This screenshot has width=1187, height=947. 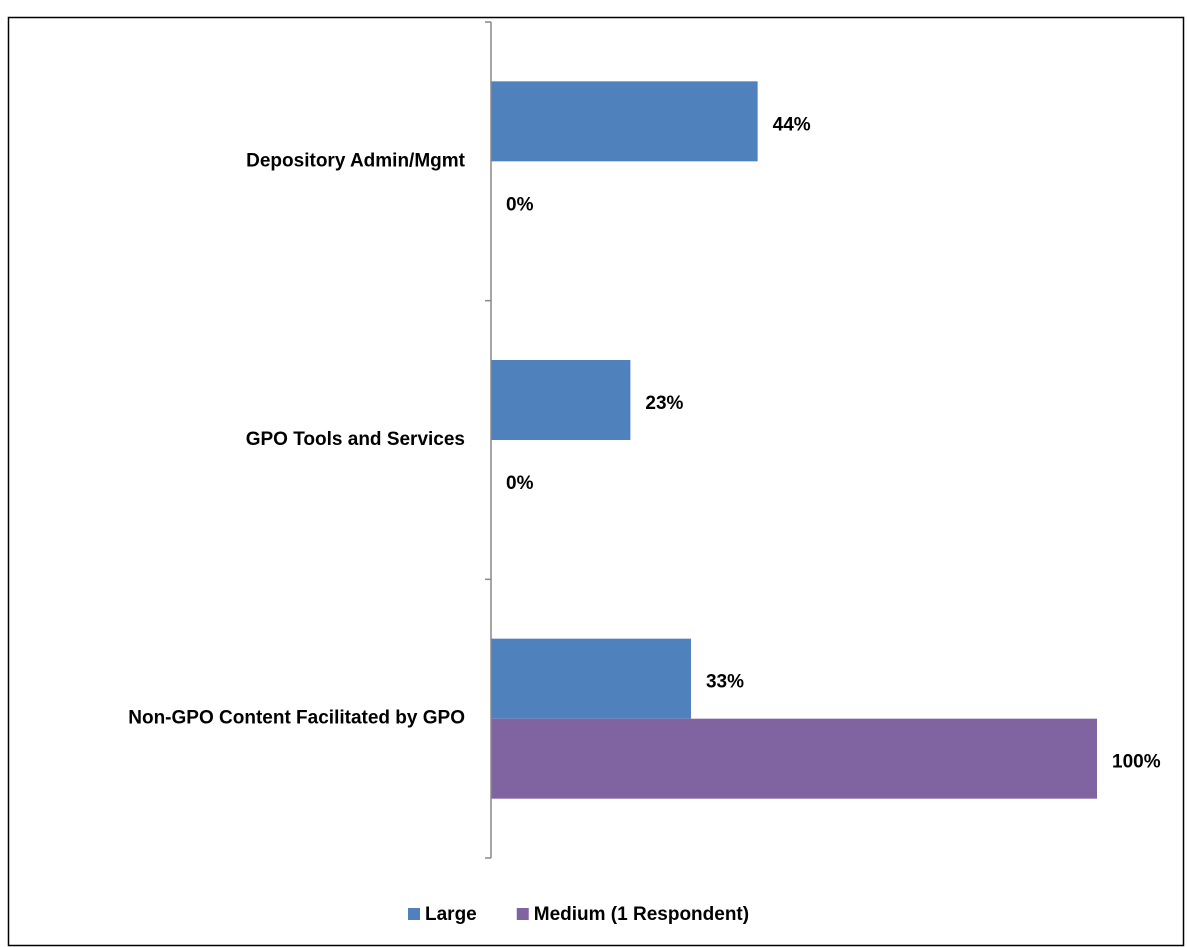 I want to click on legend-label: Large, so click(x=451, y=914).